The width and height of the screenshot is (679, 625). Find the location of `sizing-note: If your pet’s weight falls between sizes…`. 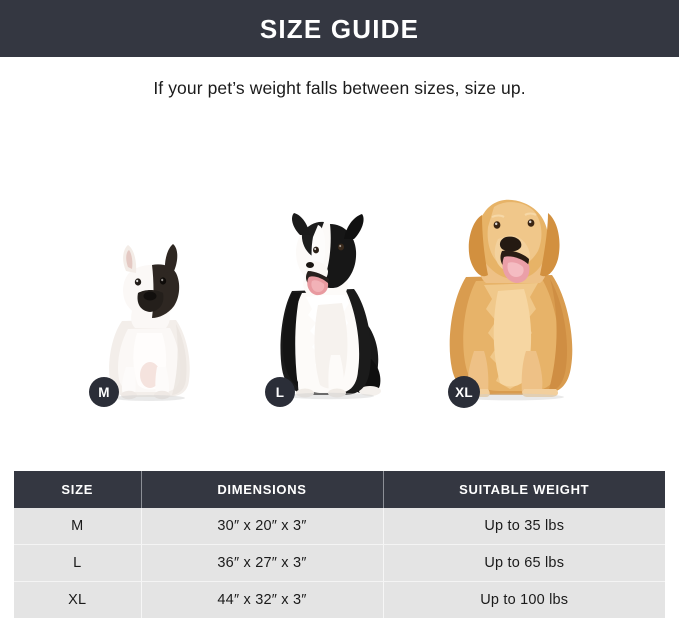

sizing-note: If your pet’s weight falls between sizes… is located at coordinates (339, 87).